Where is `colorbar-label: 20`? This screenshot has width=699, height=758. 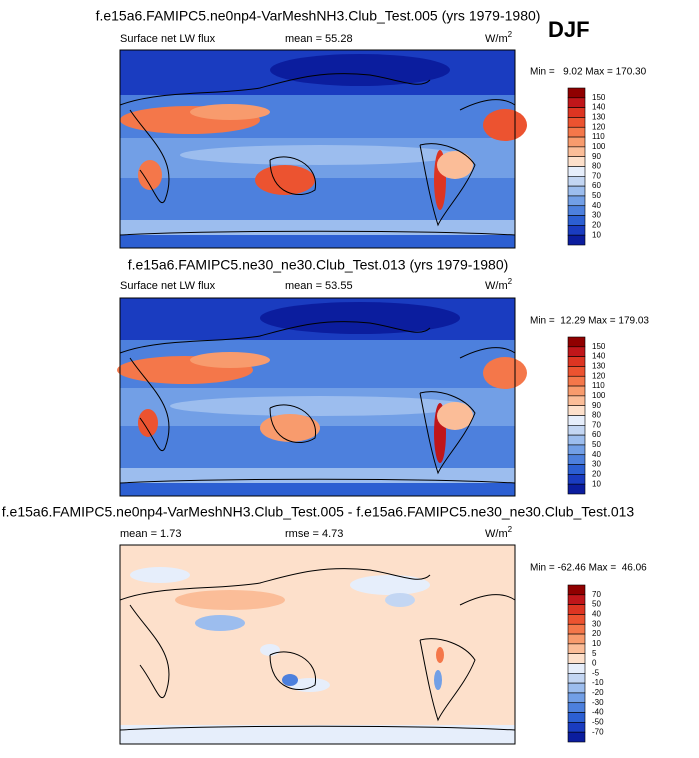
colorbar-label: 20 is located at coordinates (596, 224).